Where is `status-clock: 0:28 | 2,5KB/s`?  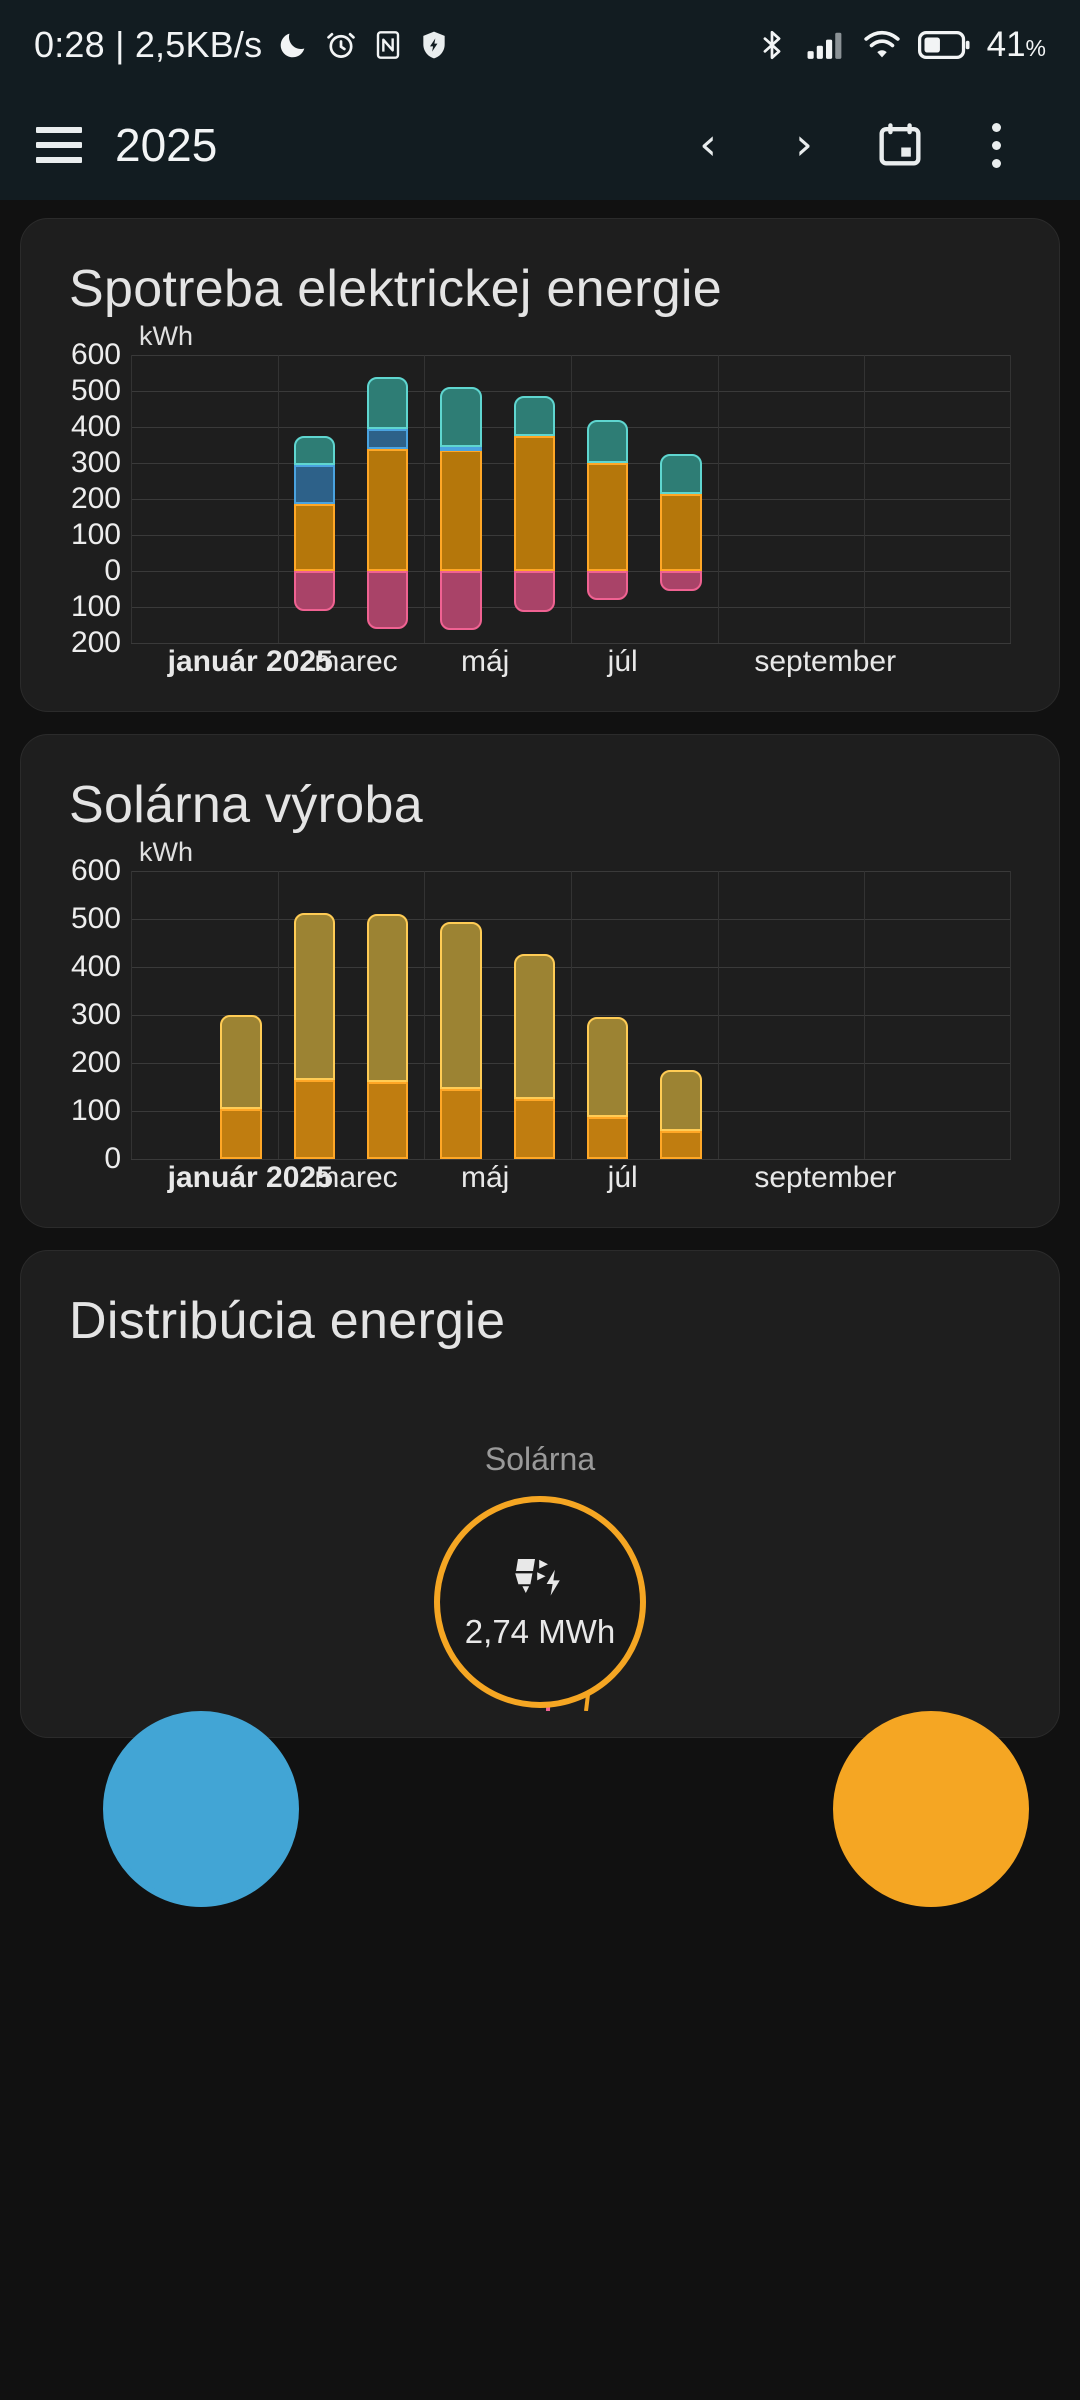
status-clock: 0:28 | 2,5KB/s is located at coordinates (148, 44).